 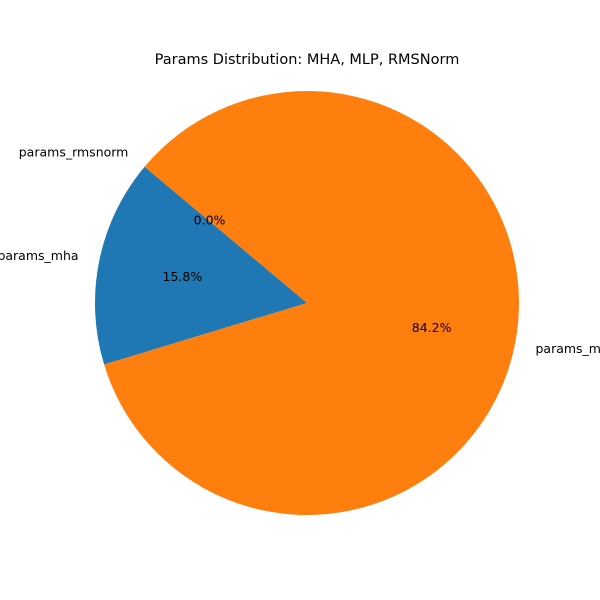 What do you see at coordinates (307, 60) in the screenshot?
I see `chart-title: Params Distribution: MHA, MLP, RMSNorm` at bounding box center [307, 60].